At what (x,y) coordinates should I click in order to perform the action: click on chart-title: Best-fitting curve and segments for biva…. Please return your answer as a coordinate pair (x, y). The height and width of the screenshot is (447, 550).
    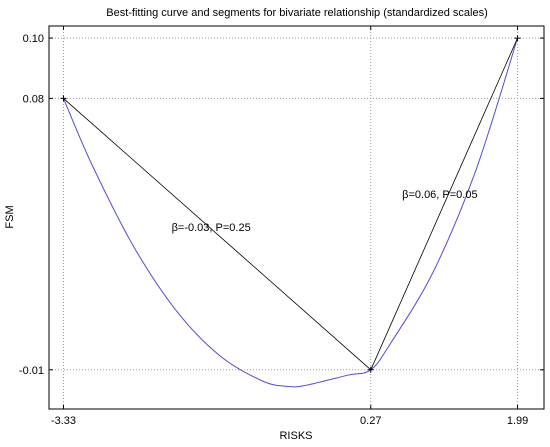
    Looking at the image, I should click on (297, 13).